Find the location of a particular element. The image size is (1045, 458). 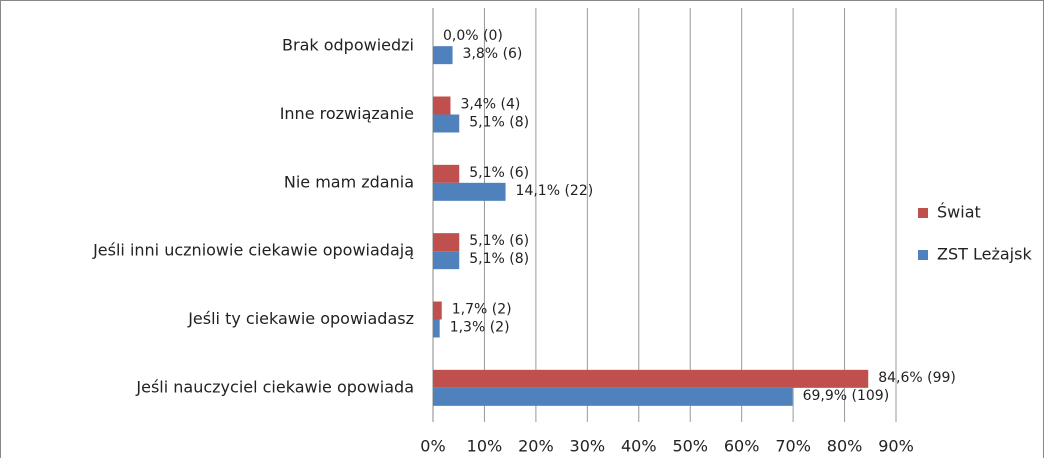

legend-label: Świat is located at coordinates (959, 212).